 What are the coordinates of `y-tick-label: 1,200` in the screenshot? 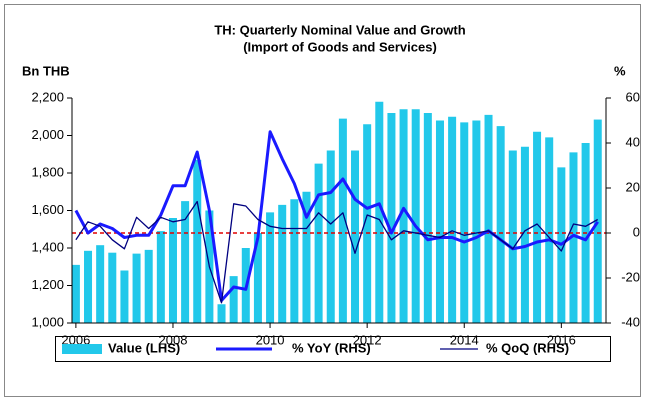 It's located at (47, 284).